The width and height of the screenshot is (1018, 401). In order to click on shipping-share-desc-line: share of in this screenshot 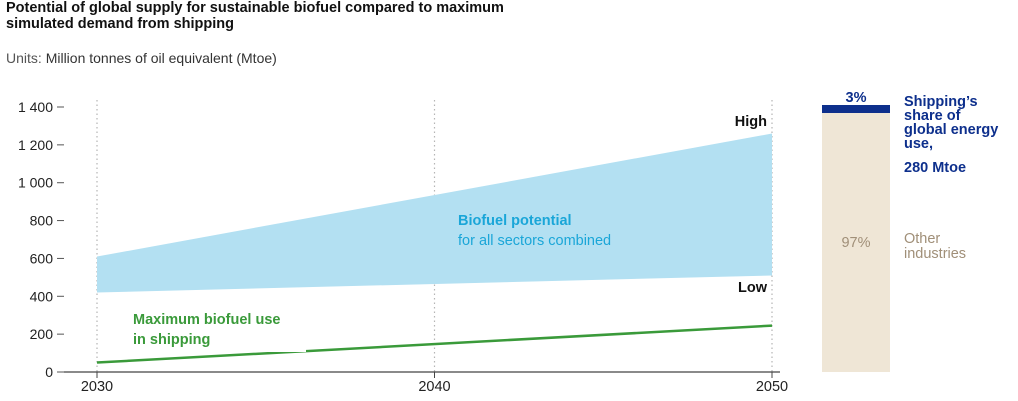, I will do `click(932, 116)`.